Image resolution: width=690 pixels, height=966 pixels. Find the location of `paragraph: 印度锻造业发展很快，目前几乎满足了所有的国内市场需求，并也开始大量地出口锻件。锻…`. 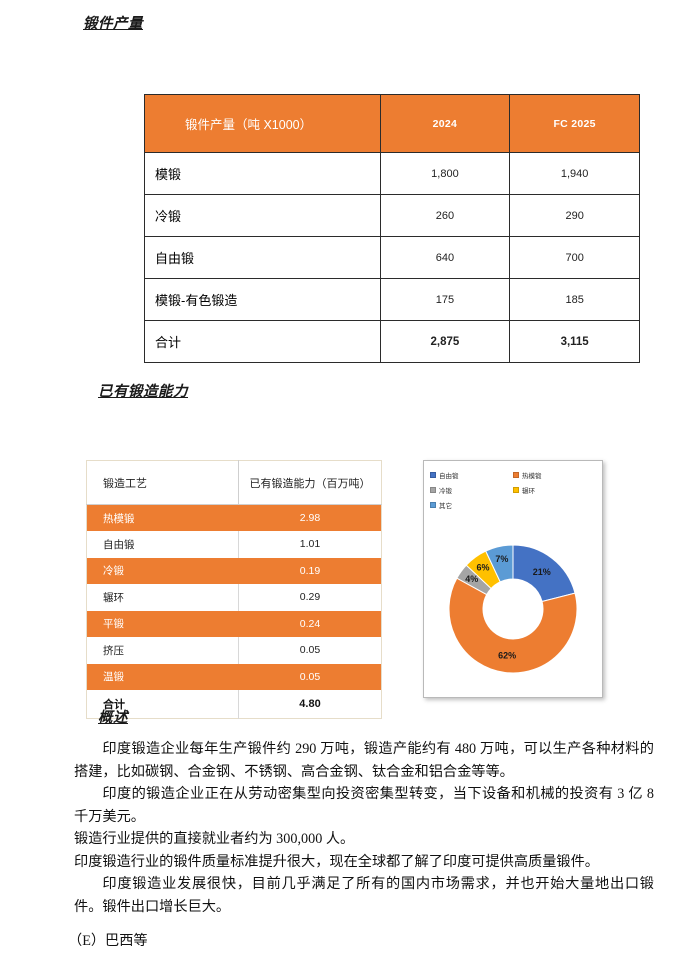

paragraph: 印度锻造业发展很快，目前几乎满足了所有的国内市场需求，并也开始大量地出口锻件。锻… is located at coordinates (364, 895).